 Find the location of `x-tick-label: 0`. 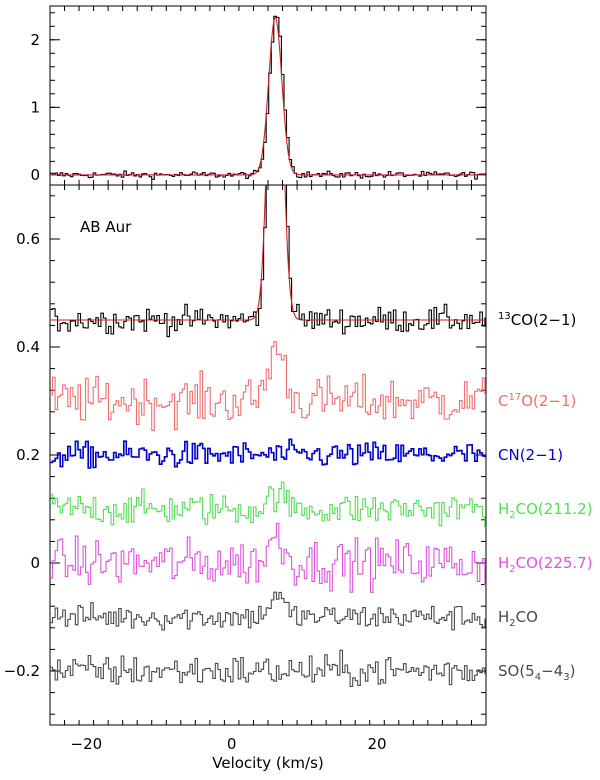

x-tick-label: 0 is located at coordinates (232, 744).